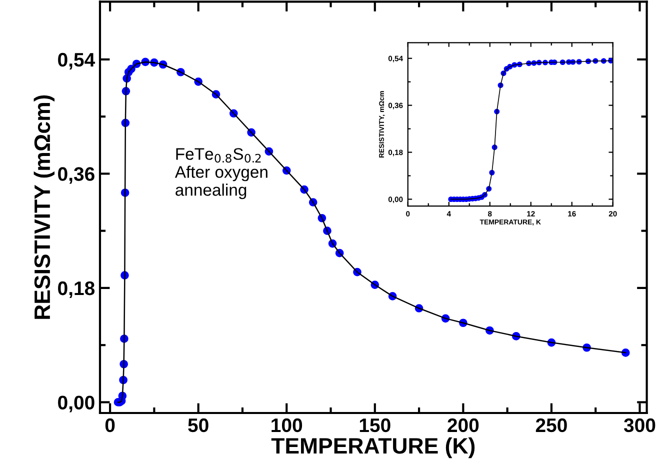  What do you see at coordinates (198, 425) in the screenshot?
I see `x-tick-label: 50` at bounding box center [198, 425].